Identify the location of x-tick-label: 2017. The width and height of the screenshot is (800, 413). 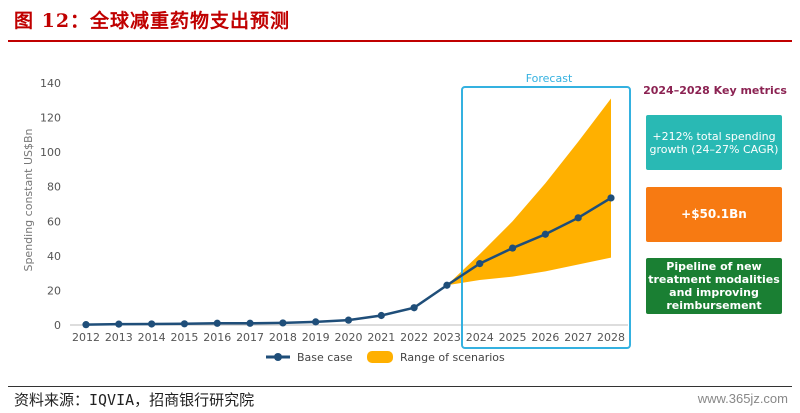
(250, 337).